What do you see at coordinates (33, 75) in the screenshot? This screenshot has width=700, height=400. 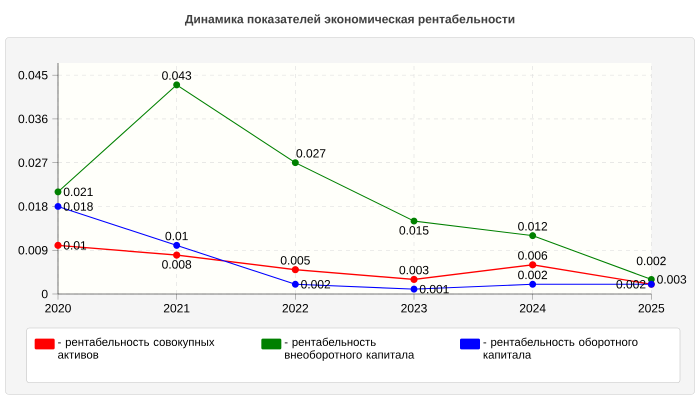 I see `y-tick-label: 0.045` at bounding box center [33, 75].